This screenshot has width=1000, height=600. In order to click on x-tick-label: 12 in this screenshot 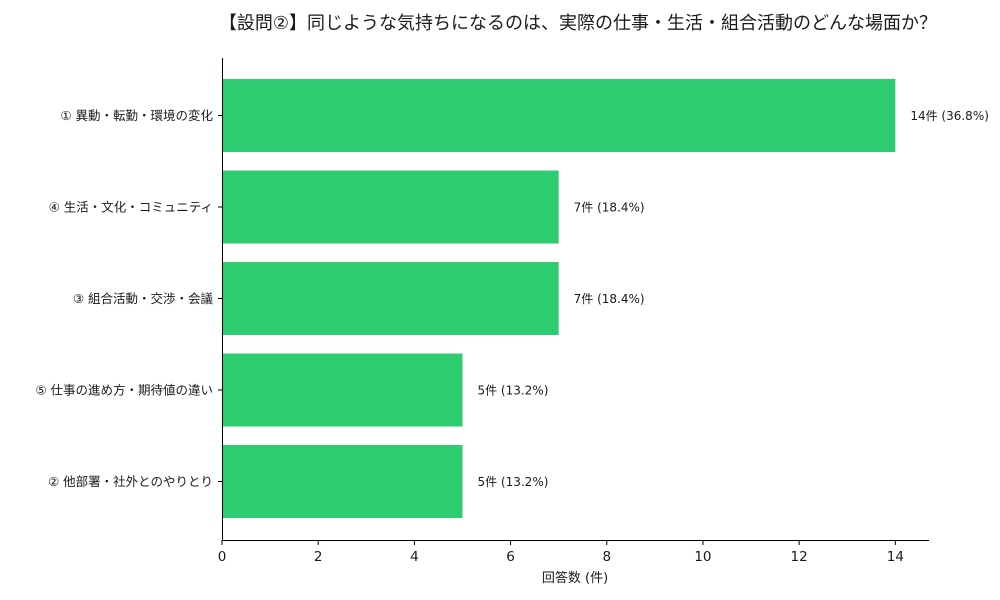, I will do `click(799, 557)`.